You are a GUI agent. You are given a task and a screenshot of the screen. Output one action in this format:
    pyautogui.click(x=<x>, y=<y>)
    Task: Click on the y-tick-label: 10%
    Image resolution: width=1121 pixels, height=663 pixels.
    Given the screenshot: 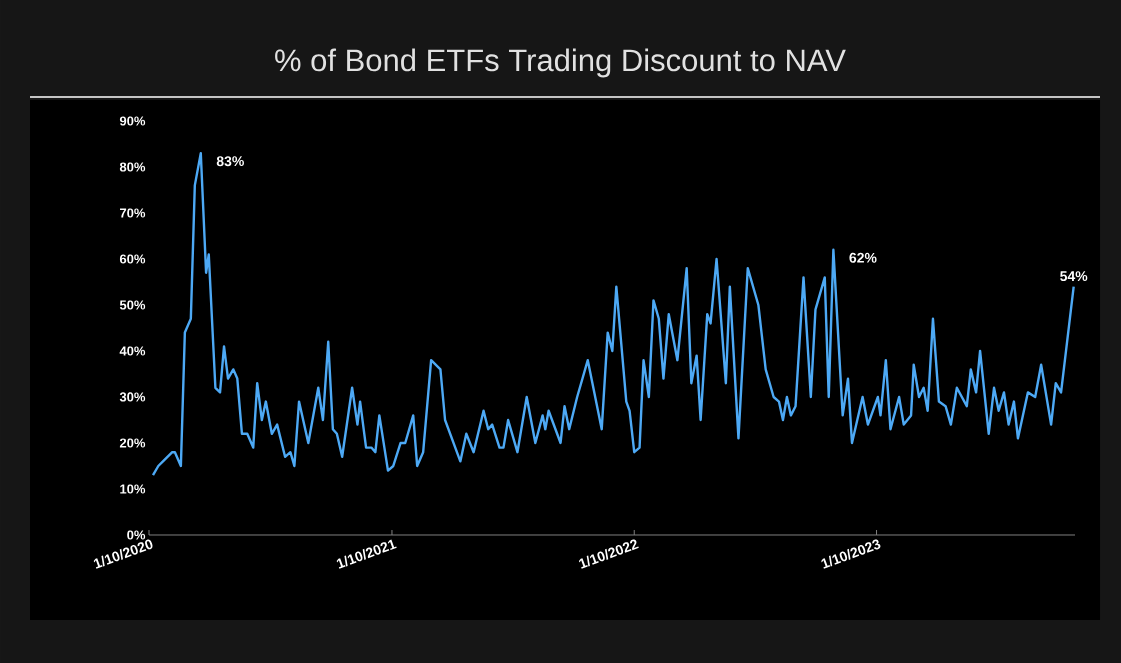 What is the action you would take?
    pyautogui.click(x=133, y=489)
    